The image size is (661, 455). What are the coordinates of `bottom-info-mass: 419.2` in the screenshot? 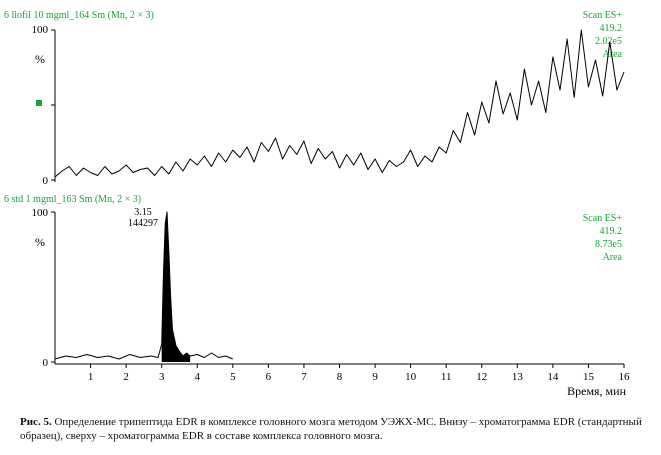 It's located at (611, 231).